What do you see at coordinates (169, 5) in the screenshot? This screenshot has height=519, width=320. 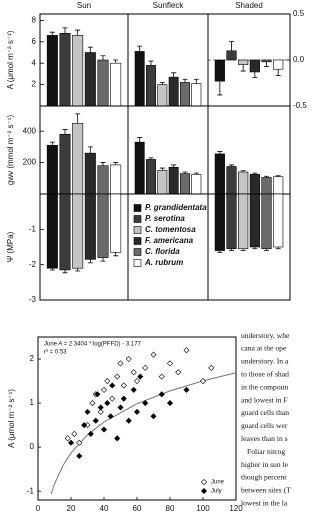 I see `column-title: Sunfleck` at bounding box center [169, 5].